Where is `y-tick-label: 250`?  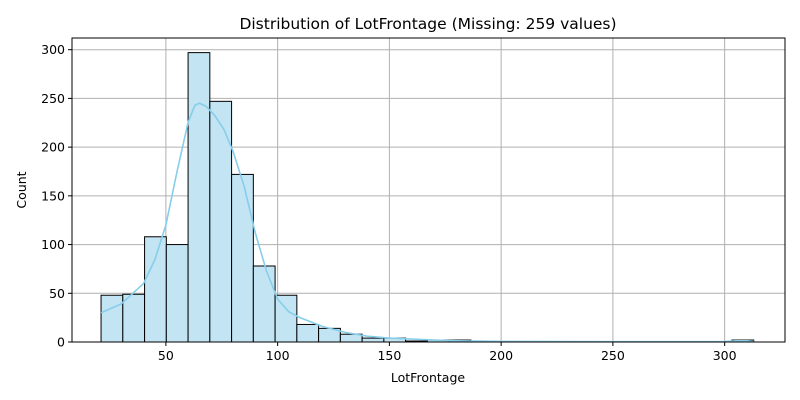
y-tick-label: 250 is located at coordinates (53, 98).